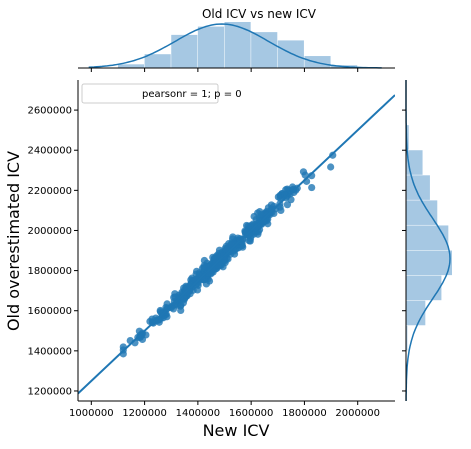 Image resolution: width=471 pixels, height=449 pixels. Describe the element at coordinates (251, 413) in the screenshot. I see `x-tick-label: 1600000` at that location.